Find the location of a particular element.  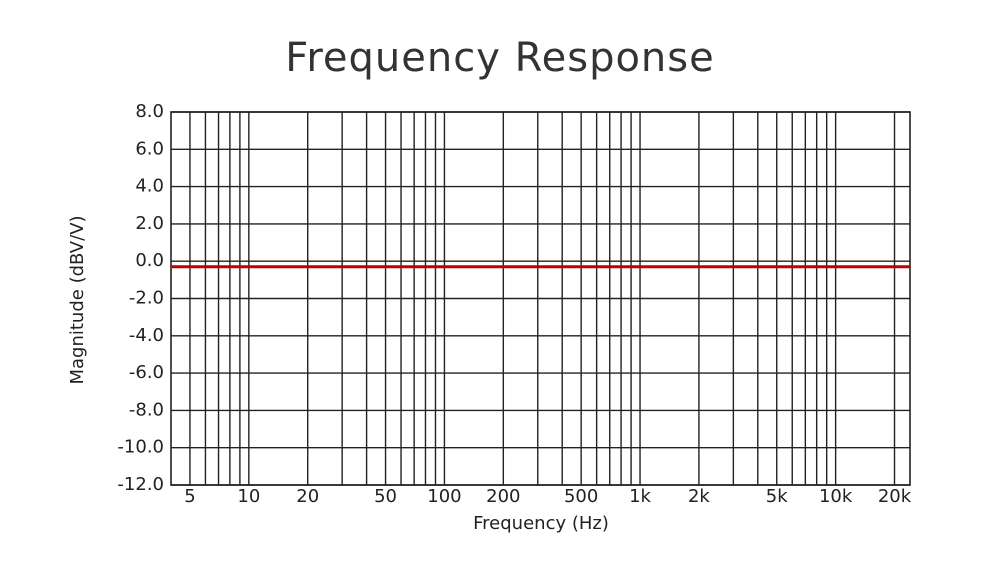

x-tick-label: 20 is located at coordinates (307, 496).